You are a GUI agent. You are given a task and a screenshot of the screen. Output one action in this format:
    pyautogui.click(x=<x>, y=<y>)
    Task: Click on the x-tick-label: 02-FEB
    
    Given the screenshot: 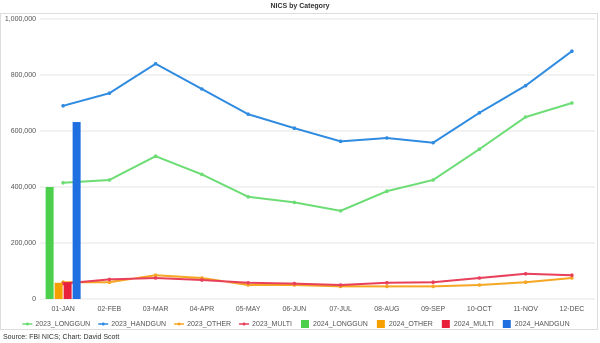 What is the action you would take?
    pyautogui.click(x=110, y=309)
    